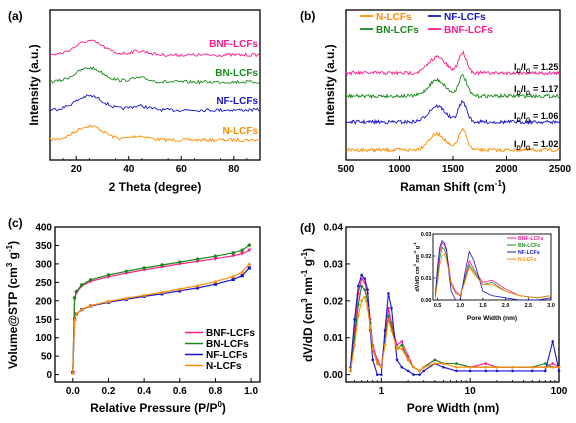 The height and width of the screenshot is (423, 576). I want to click on panel-b-x-ticks: 500 1000 1500 2000 2500, so click(455, 165).